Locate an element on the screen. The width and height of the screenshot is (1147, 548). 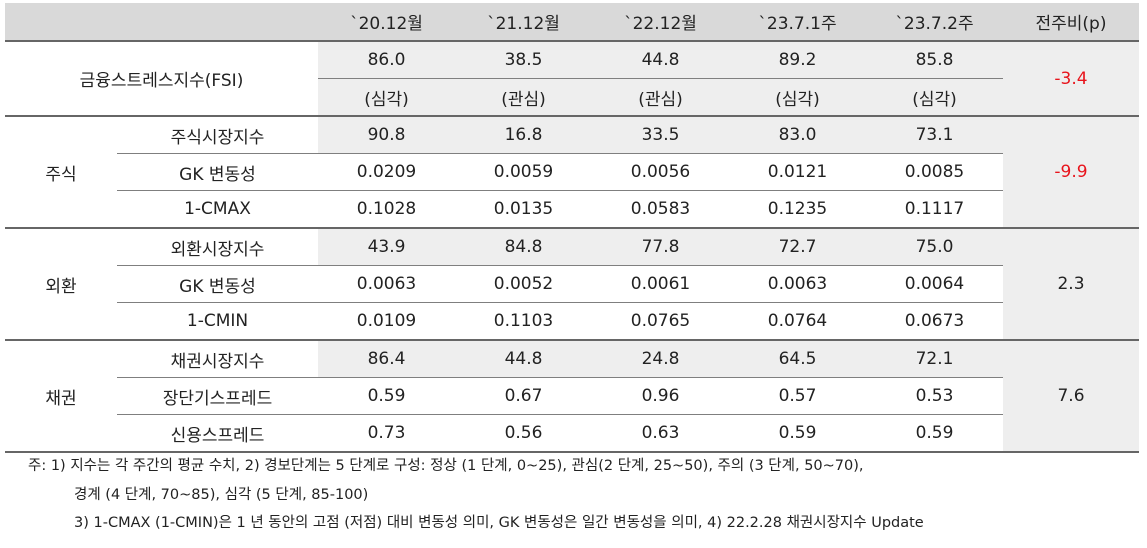
cell-value: 0.0052 is located at coordinates (523, 284).